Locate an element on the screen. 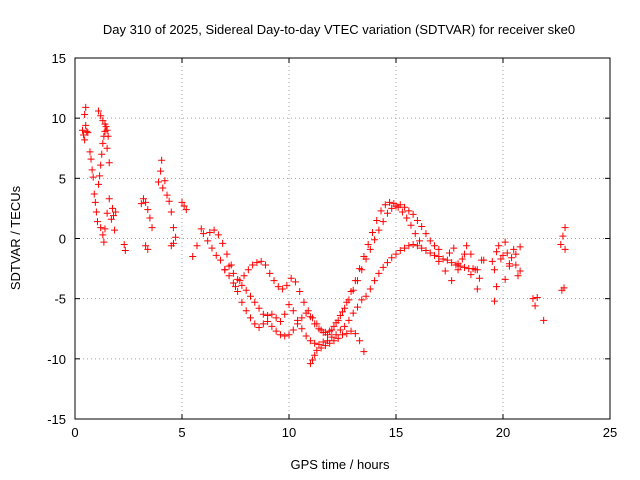 The image size is (640, 480). x-tick-label: 25 is located at coordinates (610, 432).